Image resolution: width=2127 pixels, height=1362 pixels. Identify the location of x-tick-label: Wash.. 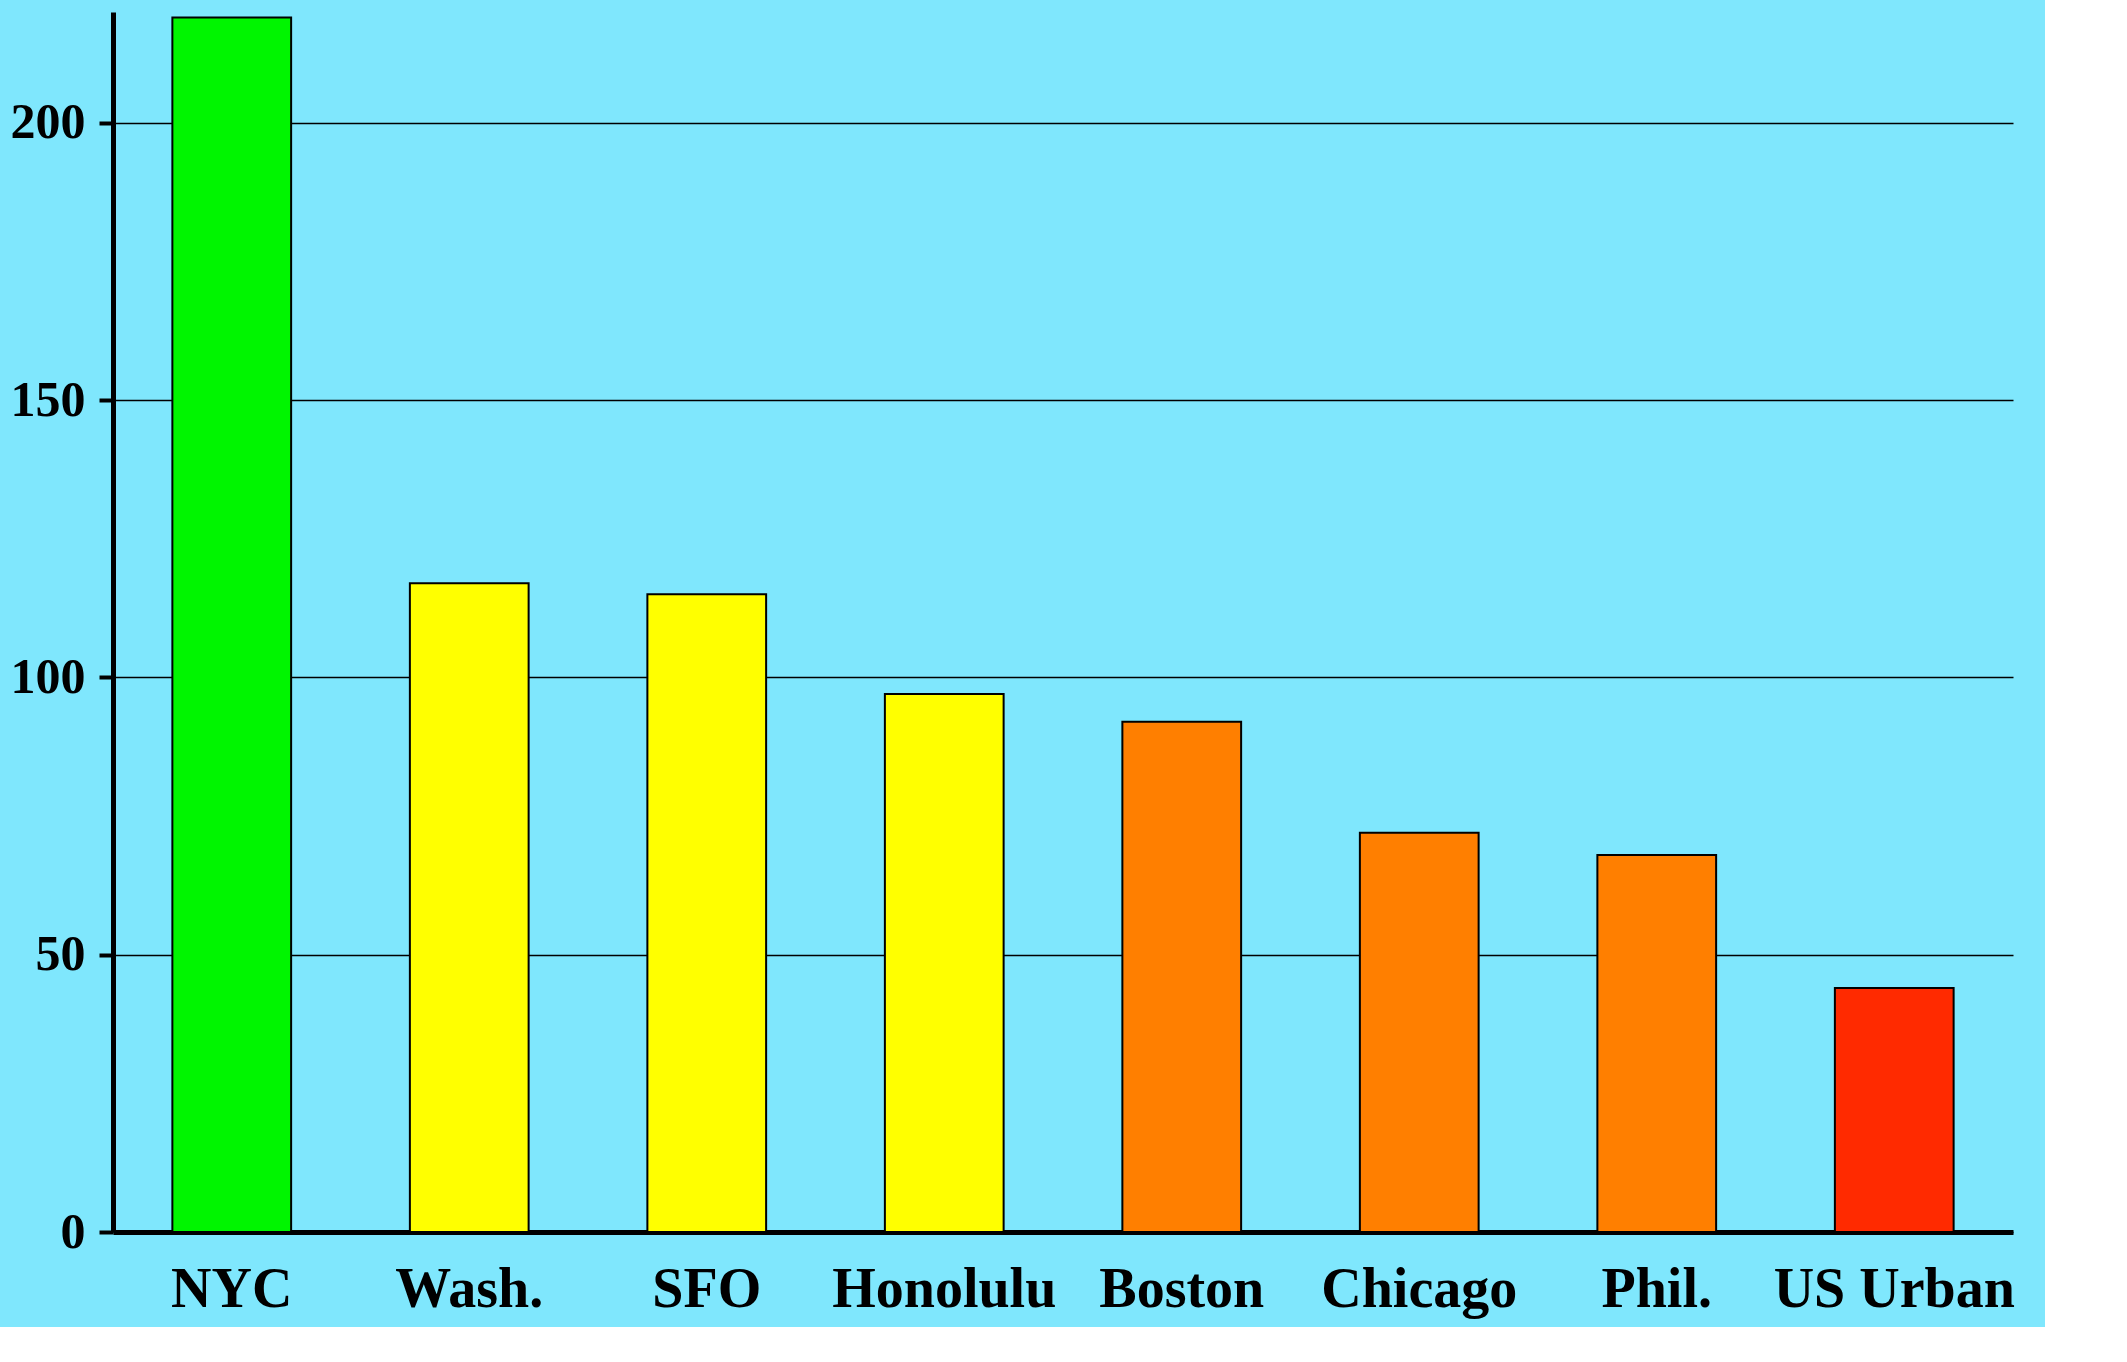
(469, 1287).